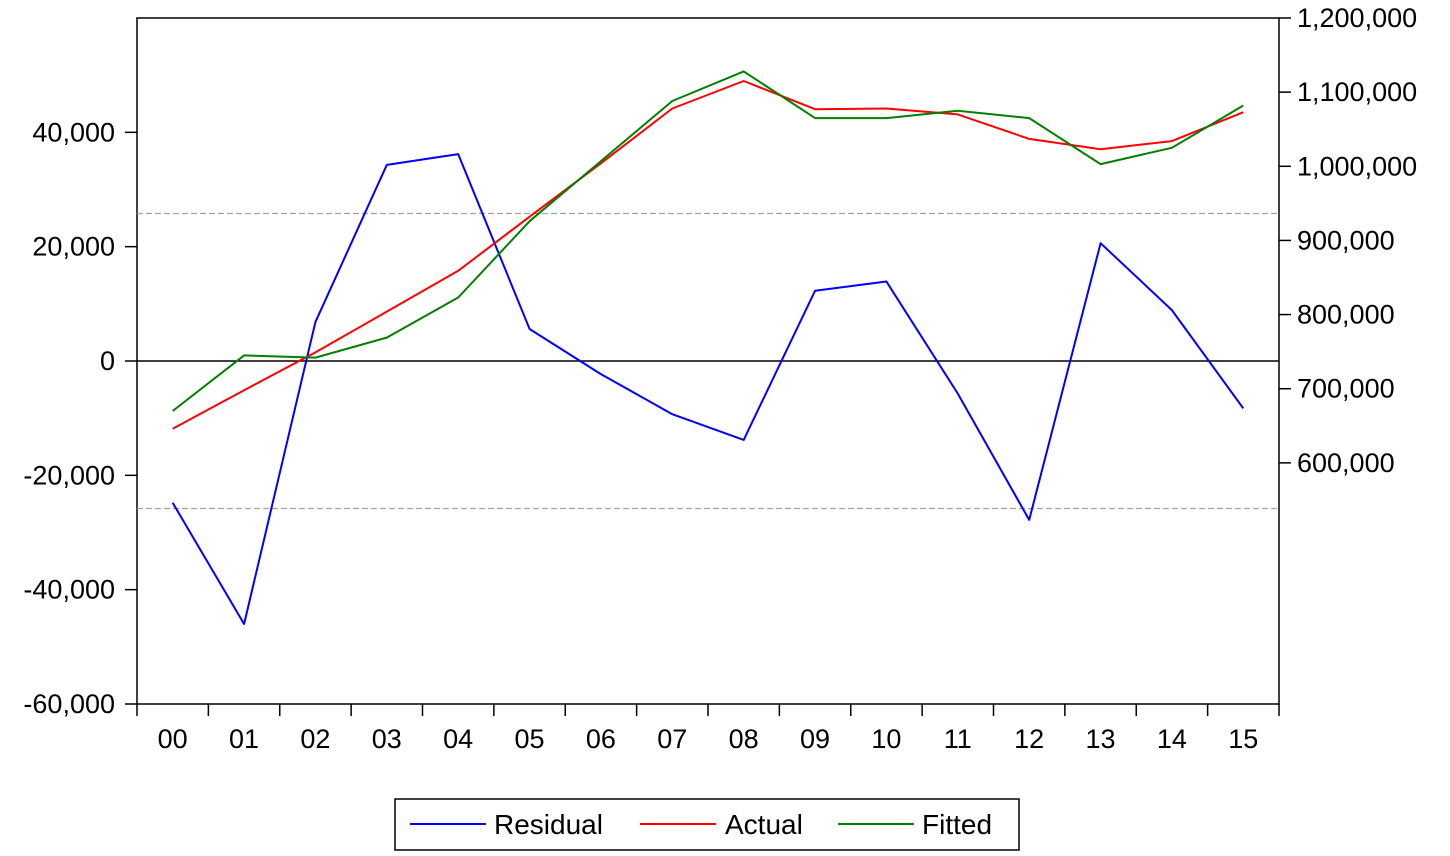 The width and height of the screenshot is (1450, 856). Describe the element at coordinates (73, 247) in the screenshot. I see `left-axis-tick-label: 20,000` at that location.